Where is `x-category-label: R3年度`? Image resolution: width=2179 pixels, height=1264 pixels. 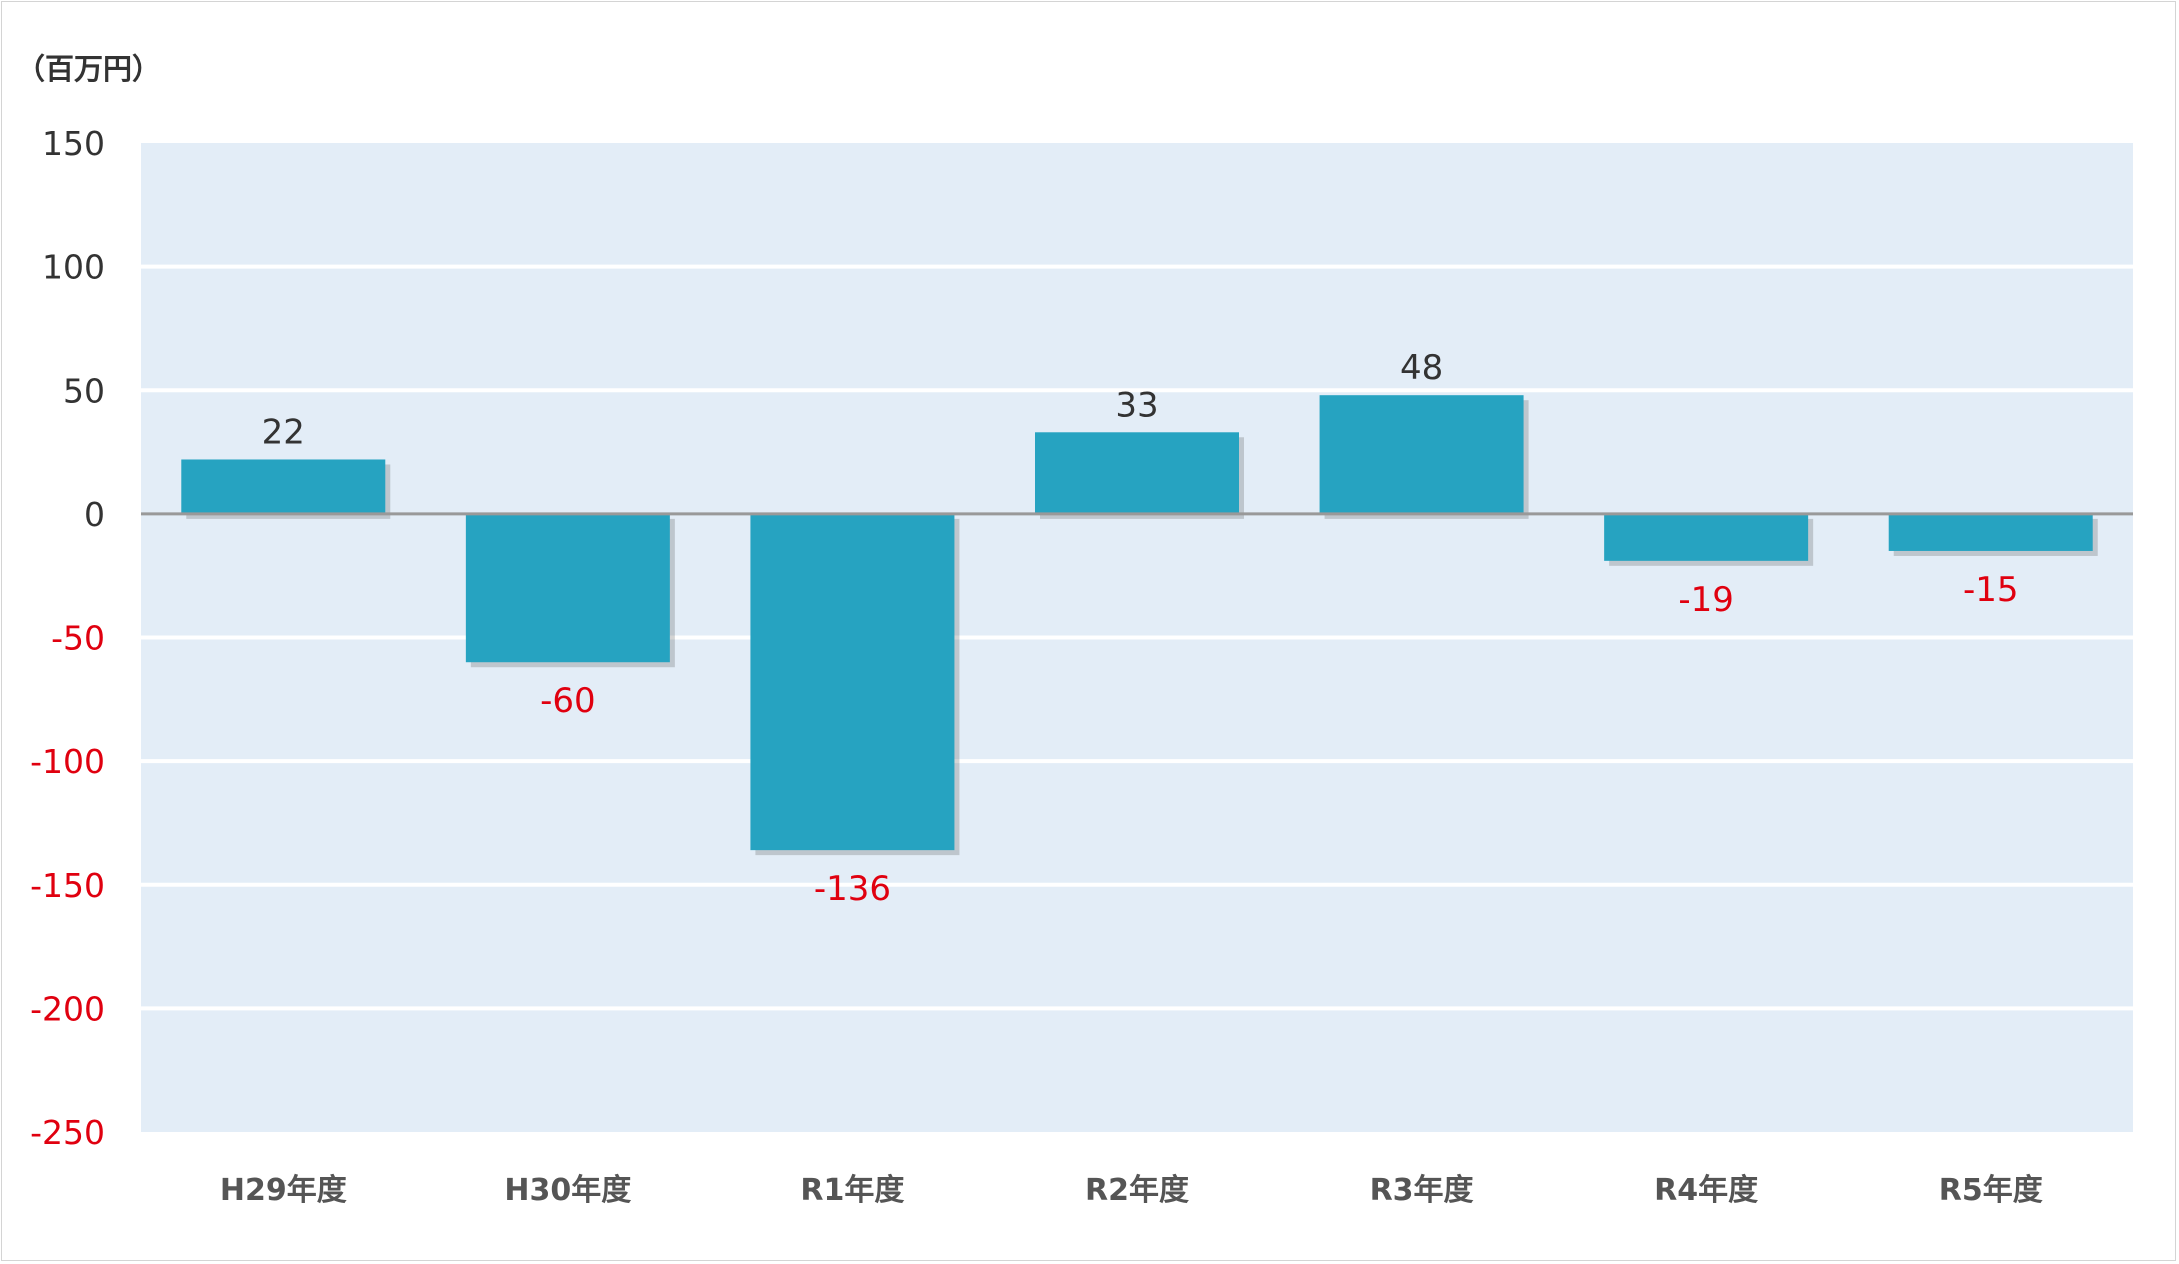 x-category-label: R3年度 is located at coordinates (1422, 1190).